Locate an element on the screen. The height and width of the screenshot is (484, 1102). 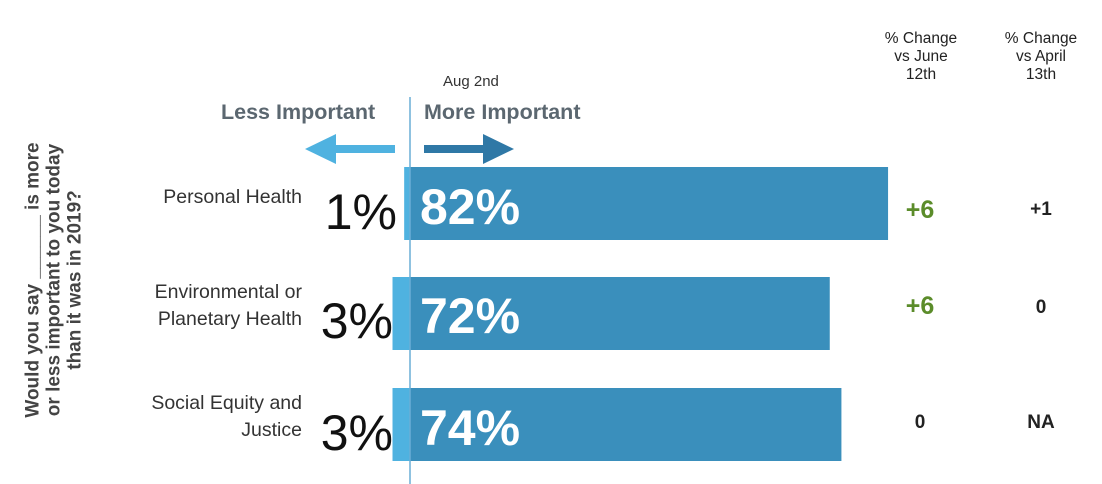
change-vs-april-value: NA is located at coordinates (1041, 422).